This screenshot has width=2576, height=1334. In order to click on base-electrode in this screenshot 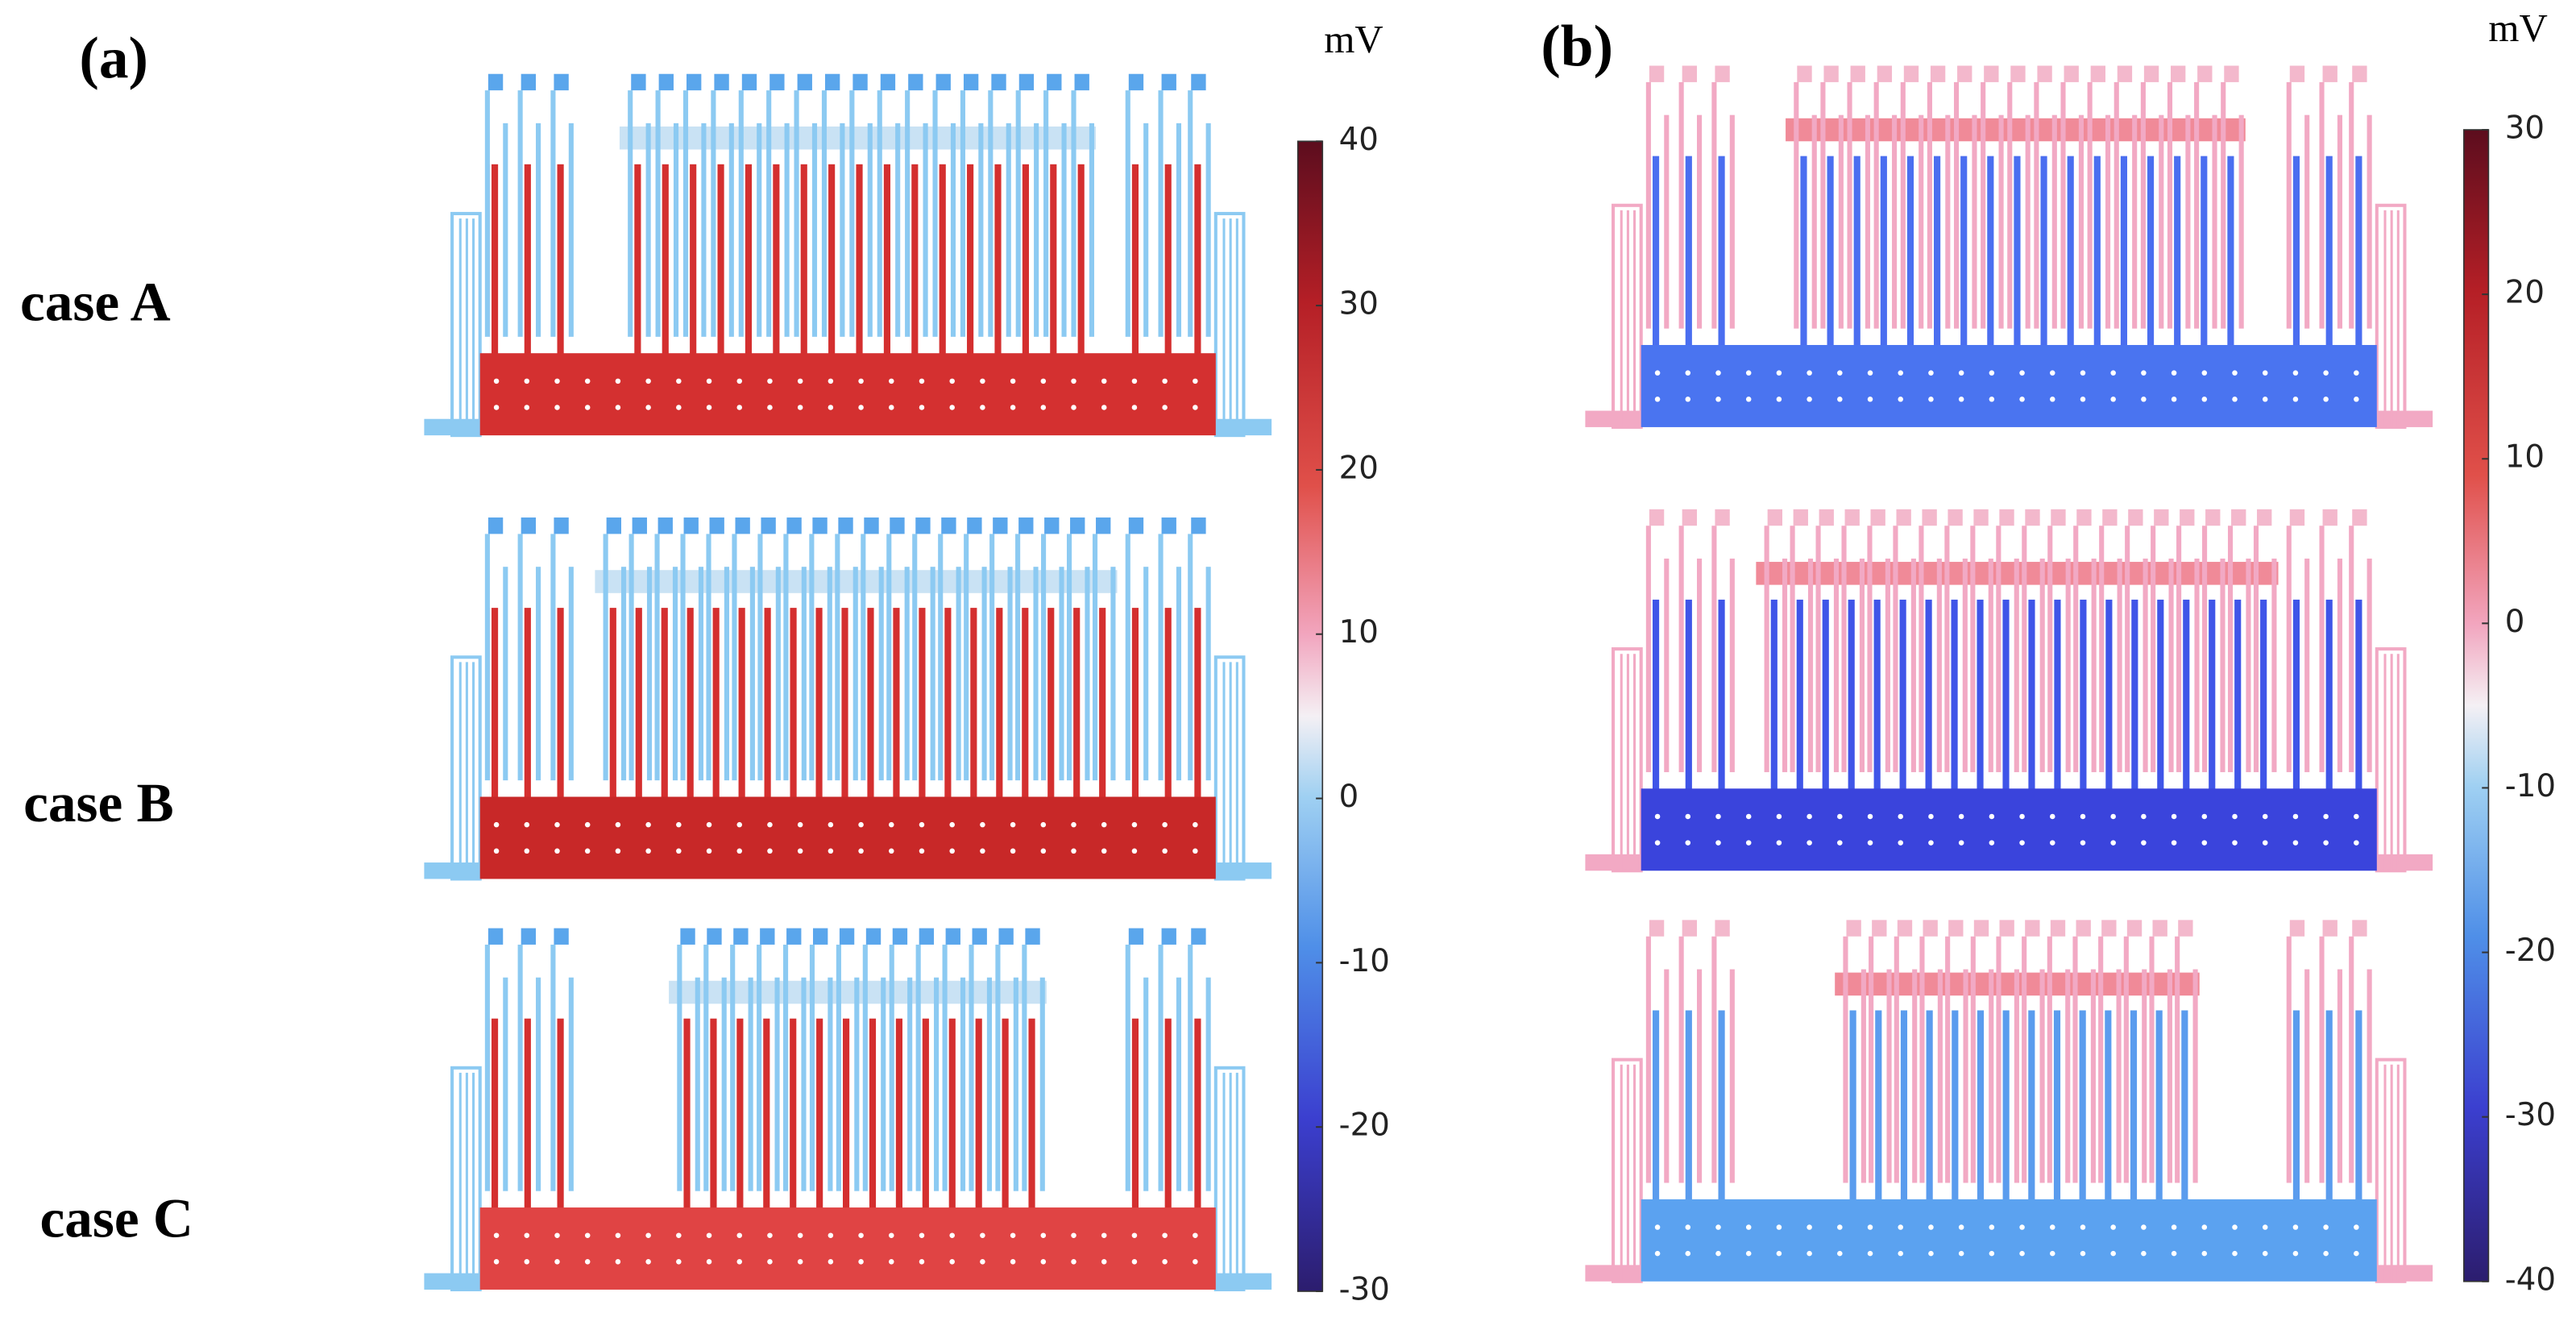, I will do `click(847, 1248)`.